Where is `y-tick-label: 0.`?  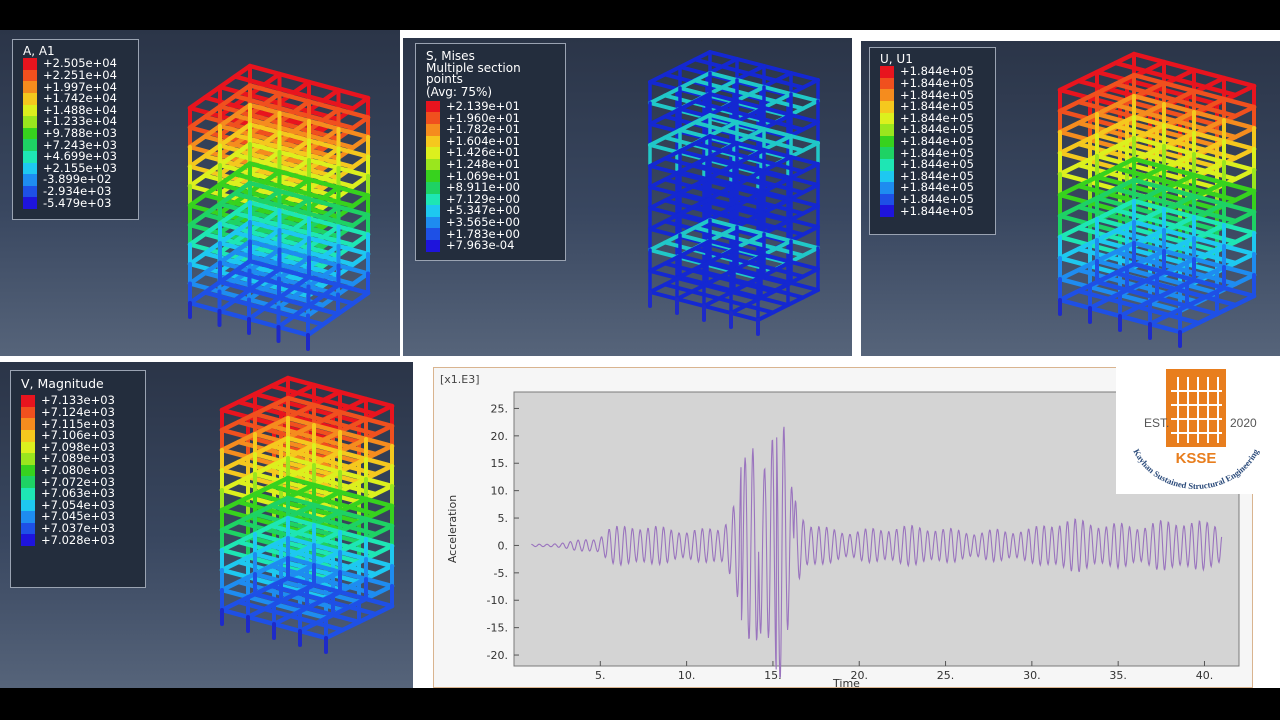
y-tick-label: 0. is located at coordinates (503, 545).